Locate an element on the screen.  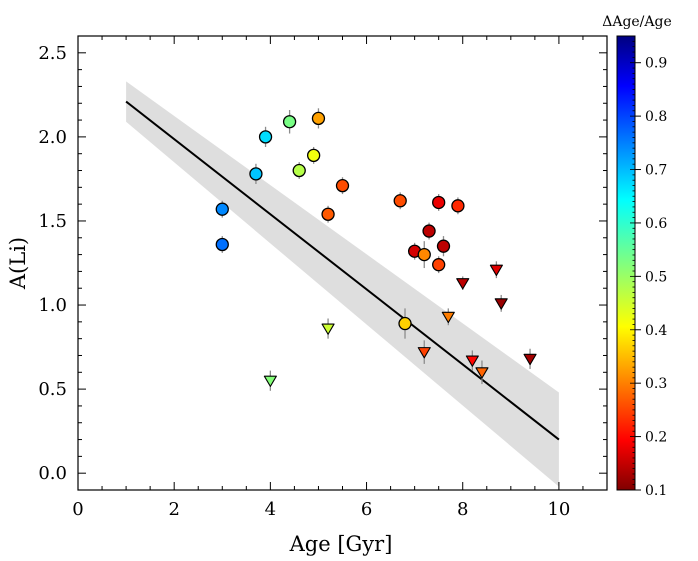
colorbar-tick-label: 0.8 is located at coordinates (656, 117).